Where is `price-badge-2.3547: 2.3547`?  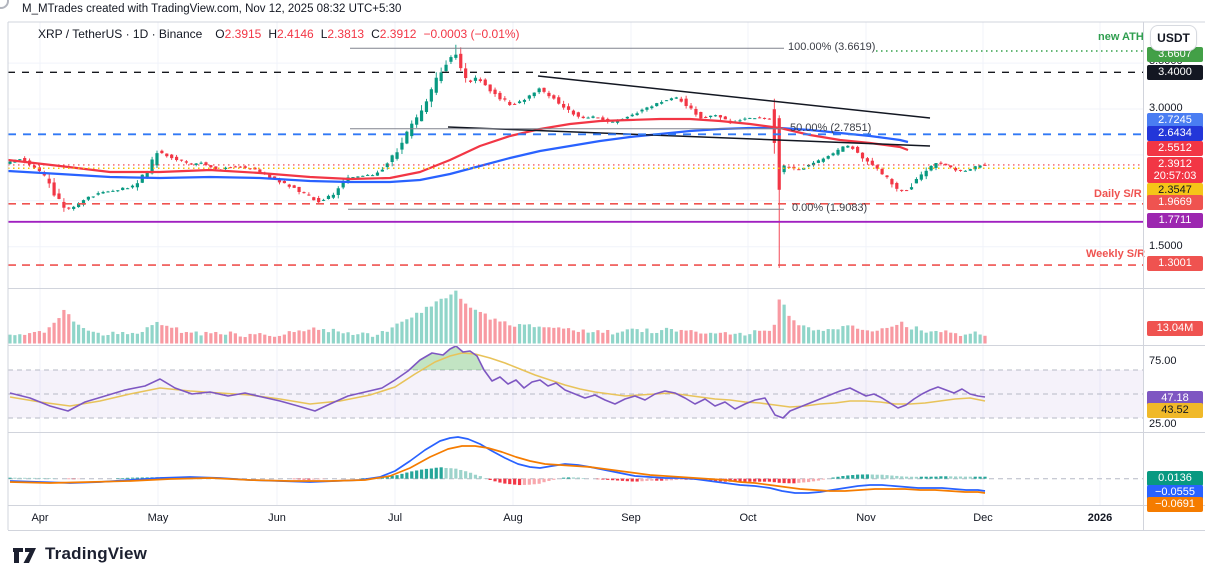 price-badge-2.3547: 2.3547 is located at coordinates (1175, 190).